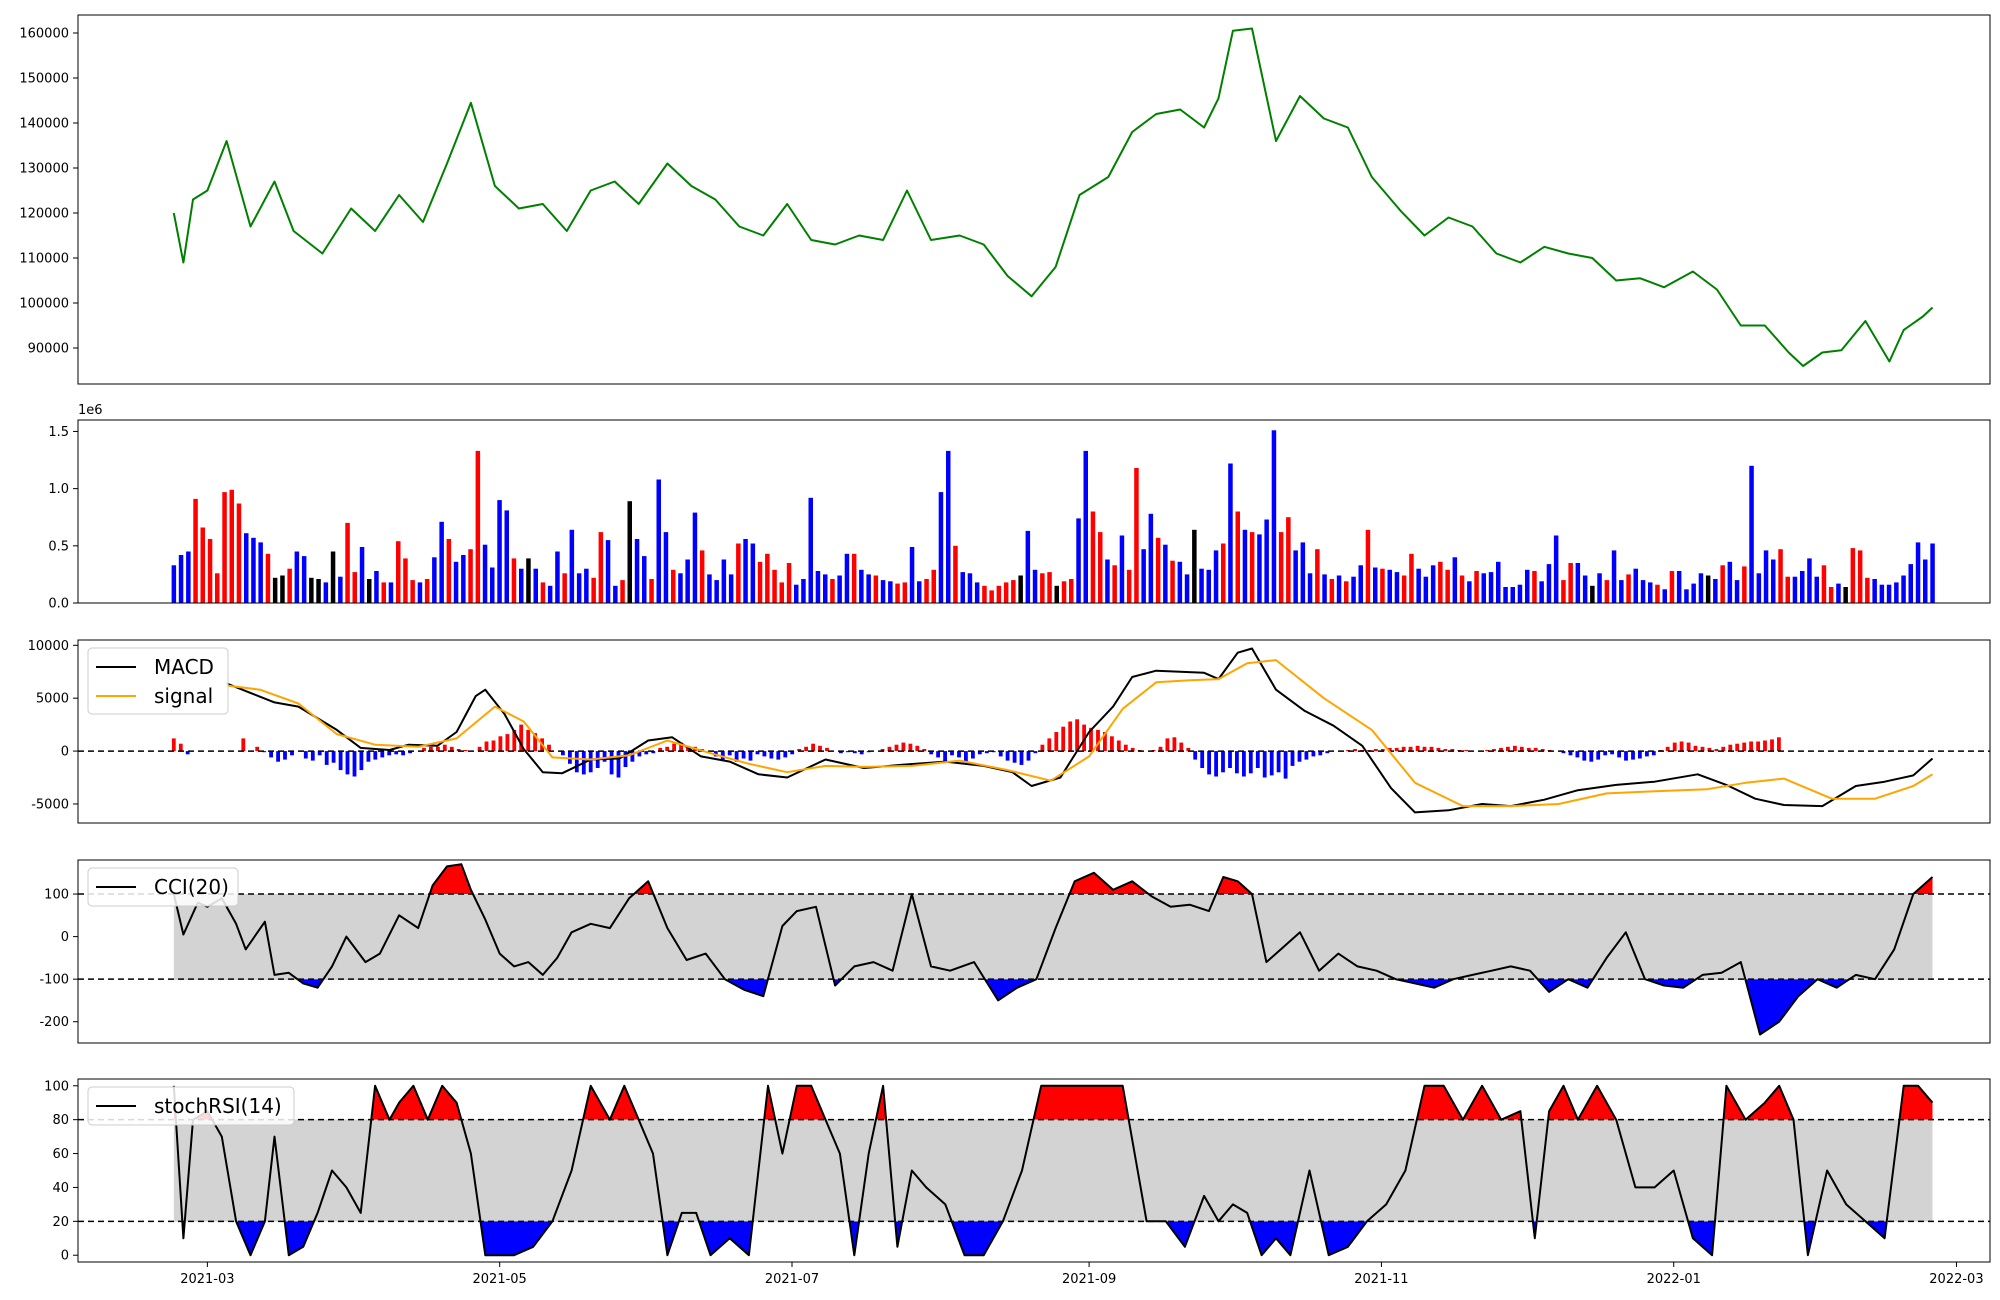  Describe the element at coordinates (1034, 511) in the screenshot. I see `volume-axes-frame` at that location.